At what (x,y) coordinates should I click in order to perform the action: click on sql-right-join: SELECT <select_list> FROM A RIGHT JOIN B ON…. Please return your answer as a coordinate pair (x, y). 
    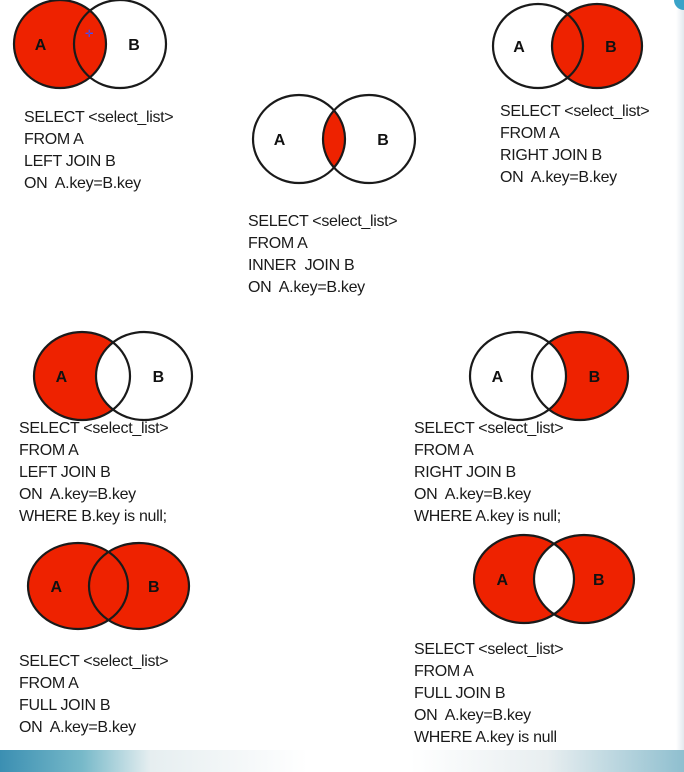
    Looking at the image, I should click on (575, 145).